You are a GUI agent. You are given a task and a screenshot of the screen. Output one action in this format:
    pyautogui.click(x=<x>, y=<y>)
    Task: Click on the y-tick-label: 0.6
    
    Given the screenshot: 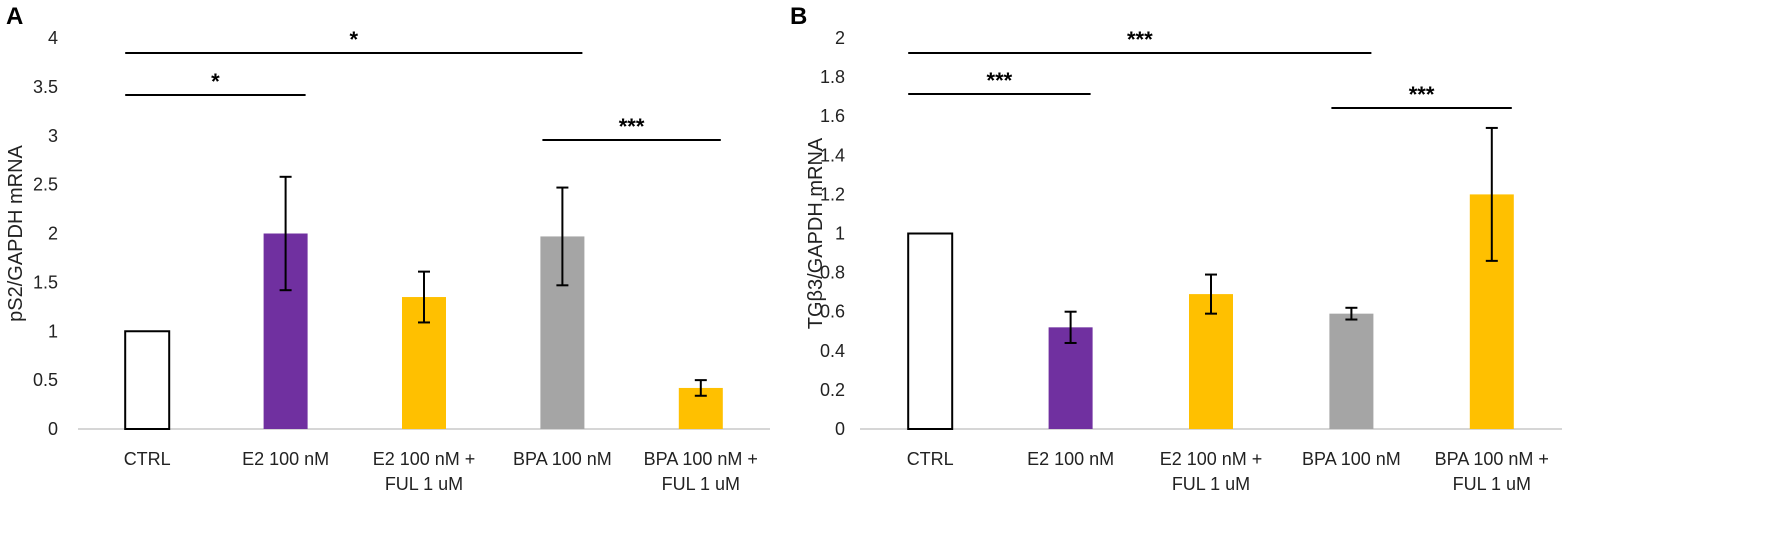 What is the action you would take?
    pyautogui.click(x=832, y=312)
    